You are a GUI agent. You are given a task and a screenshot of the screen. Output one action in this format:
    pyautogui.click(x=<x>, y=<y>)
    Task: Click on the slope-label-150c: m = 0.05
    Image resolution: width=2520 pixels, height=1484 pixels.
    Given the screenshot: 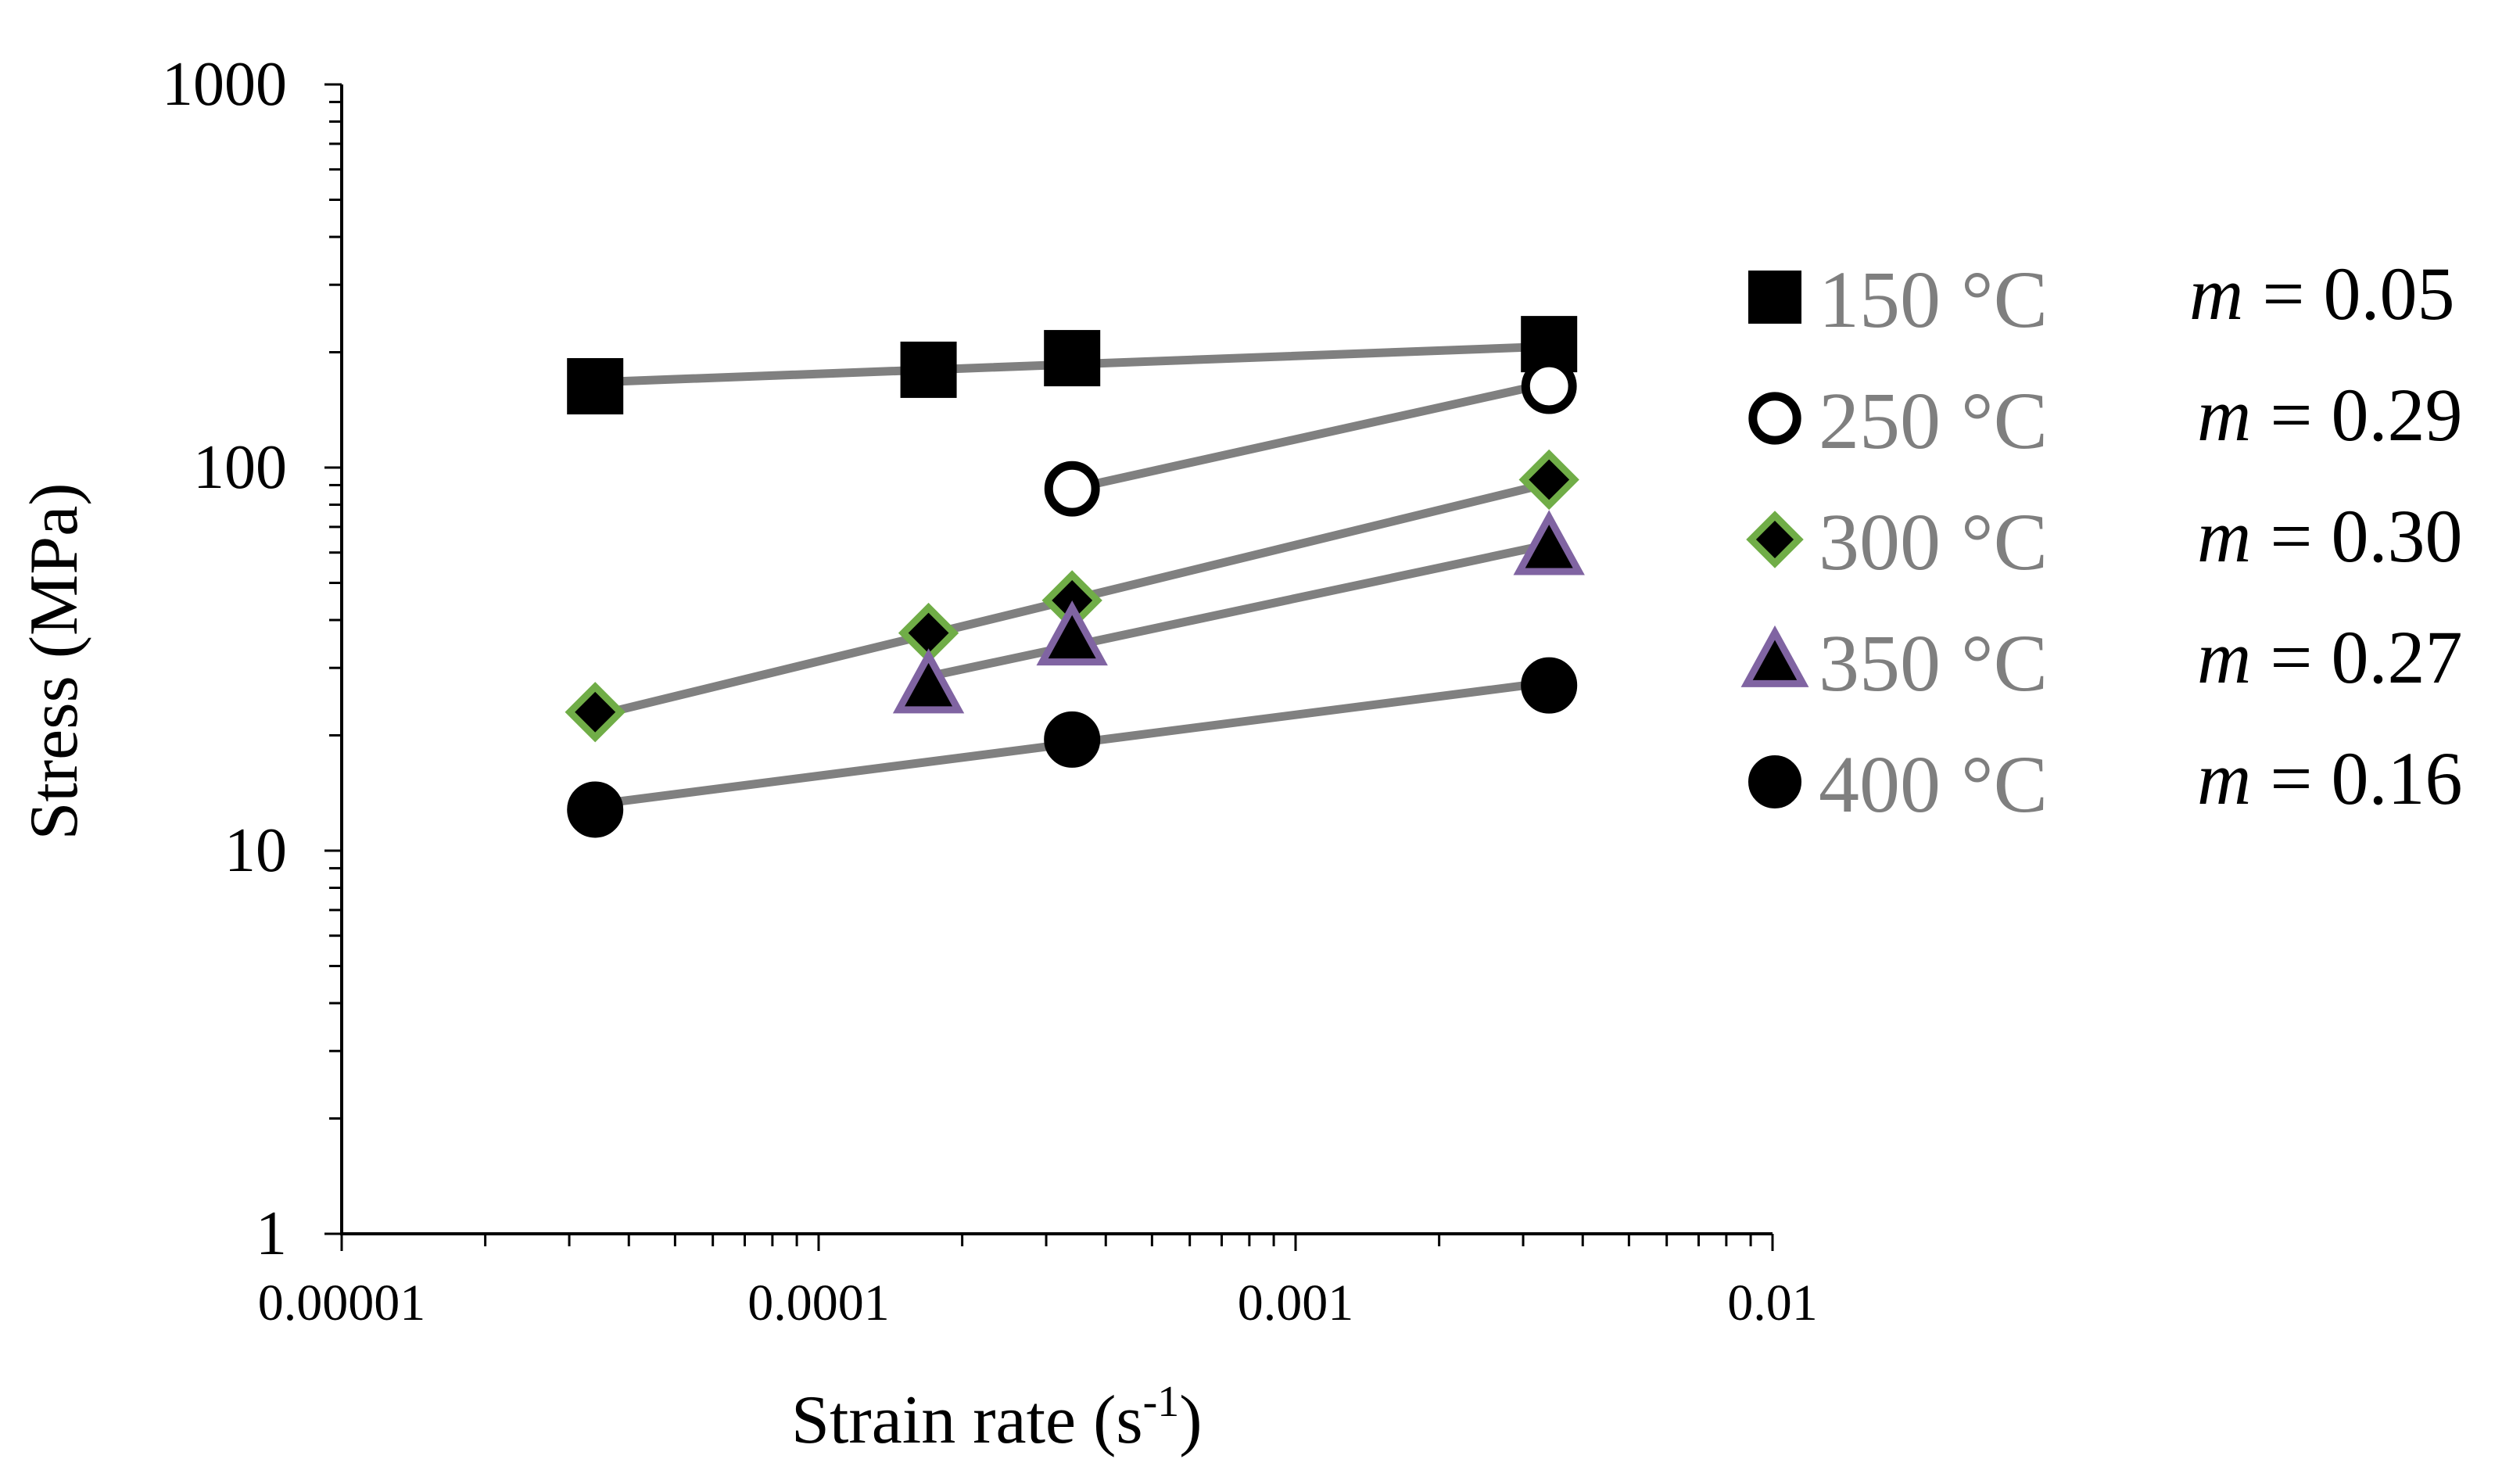 What is the action you would take?
    pyautogui.click(x=2321, y=293)
    